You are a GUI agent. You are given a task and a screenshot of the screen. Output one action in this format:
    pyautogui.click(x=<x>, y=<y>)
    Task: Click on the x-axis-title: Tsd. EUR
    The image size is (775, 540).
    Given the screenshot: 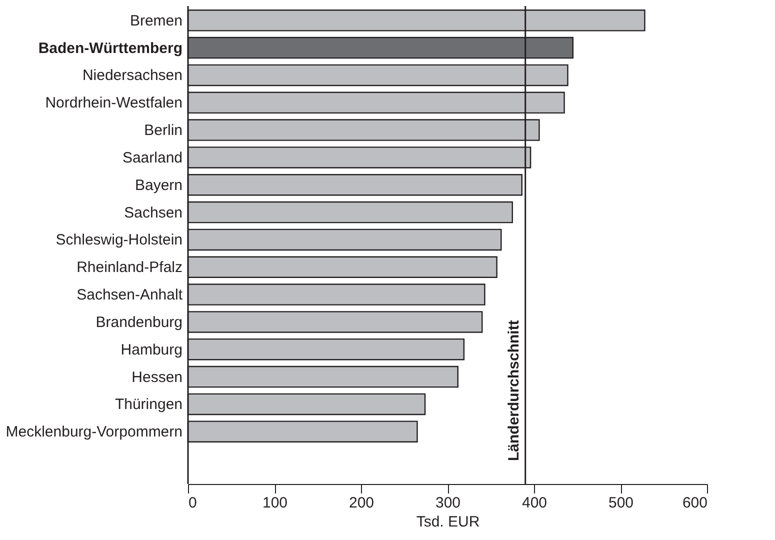 What is the action you would take?
    pyautogui.click(x=448, y=522)
    